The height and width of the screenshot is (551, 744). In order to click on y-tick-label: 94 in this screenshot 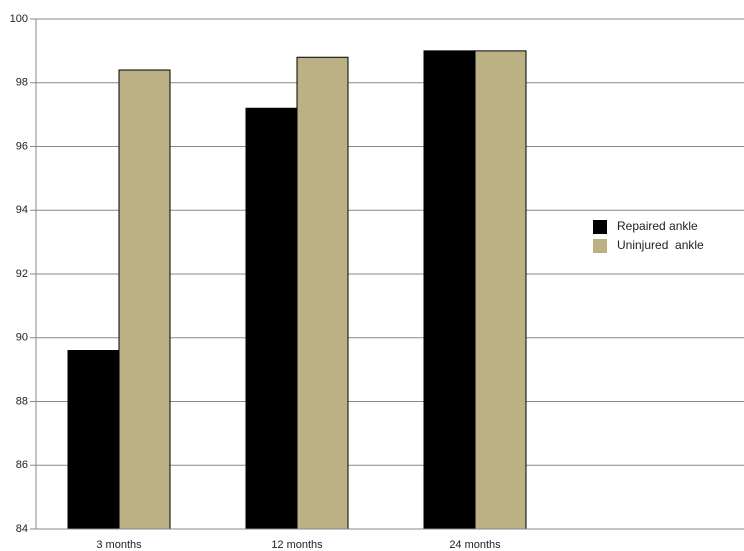, I will do `click(22, 210)`.